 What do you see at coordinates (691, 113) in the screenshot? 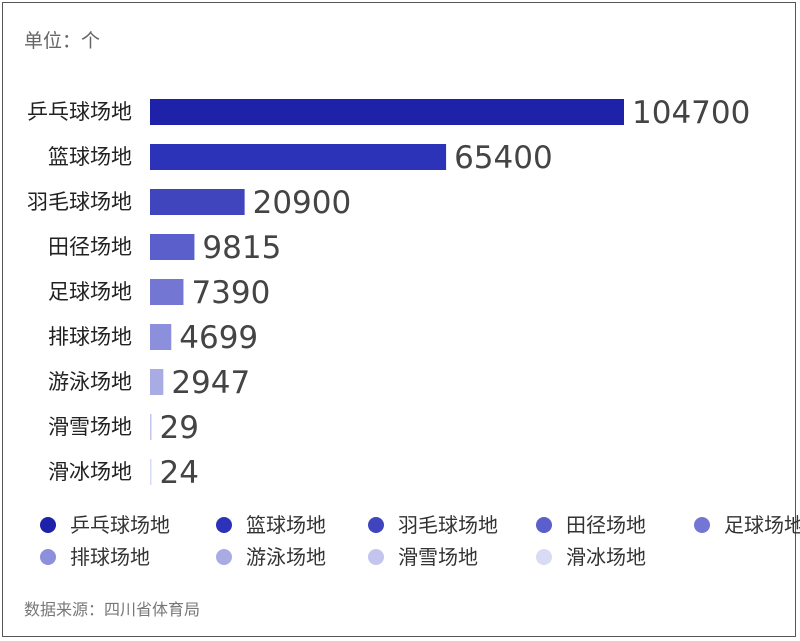
I see `value-label: 104700` at bounding box center [691, 113].